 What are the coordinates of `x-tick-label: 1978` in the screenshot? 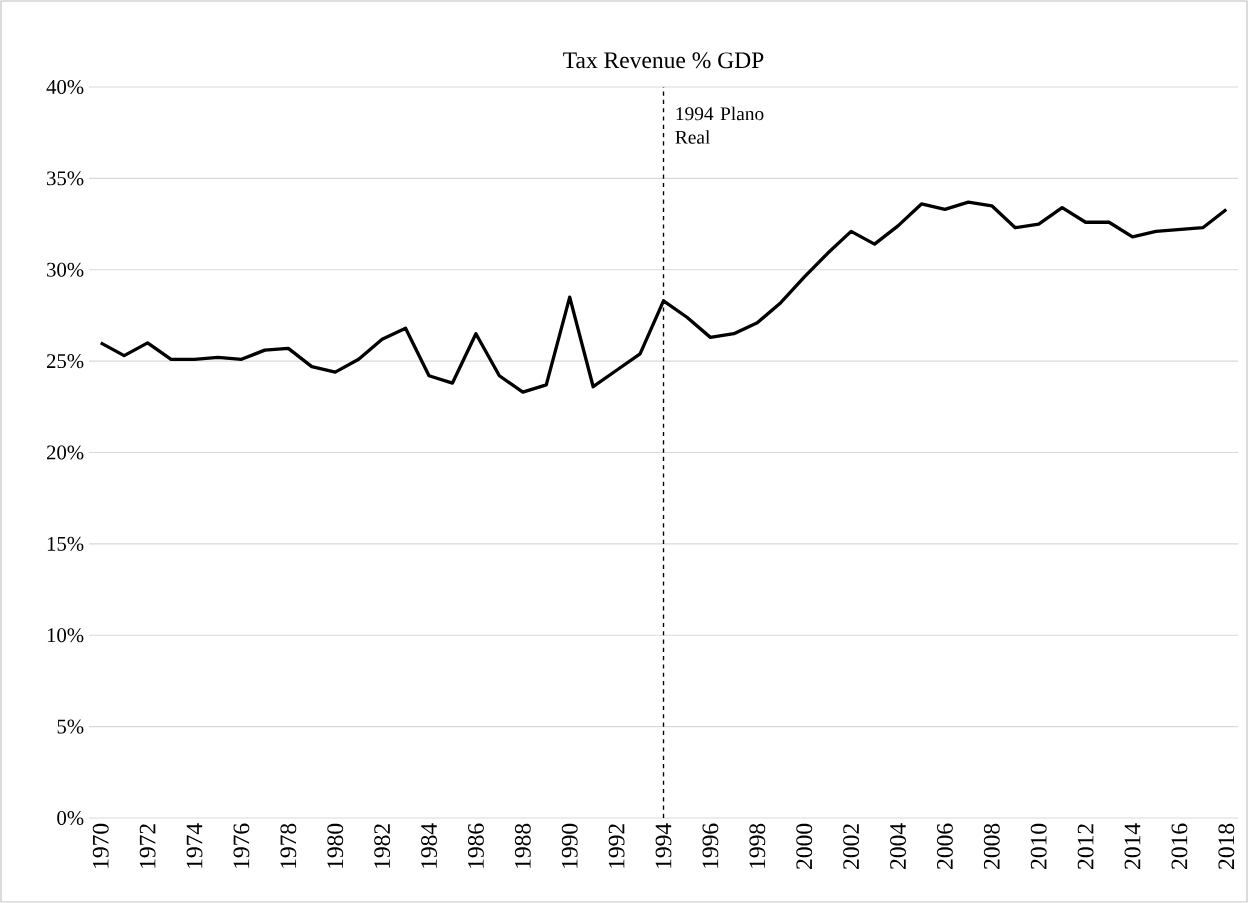 It's located at (288, 845).